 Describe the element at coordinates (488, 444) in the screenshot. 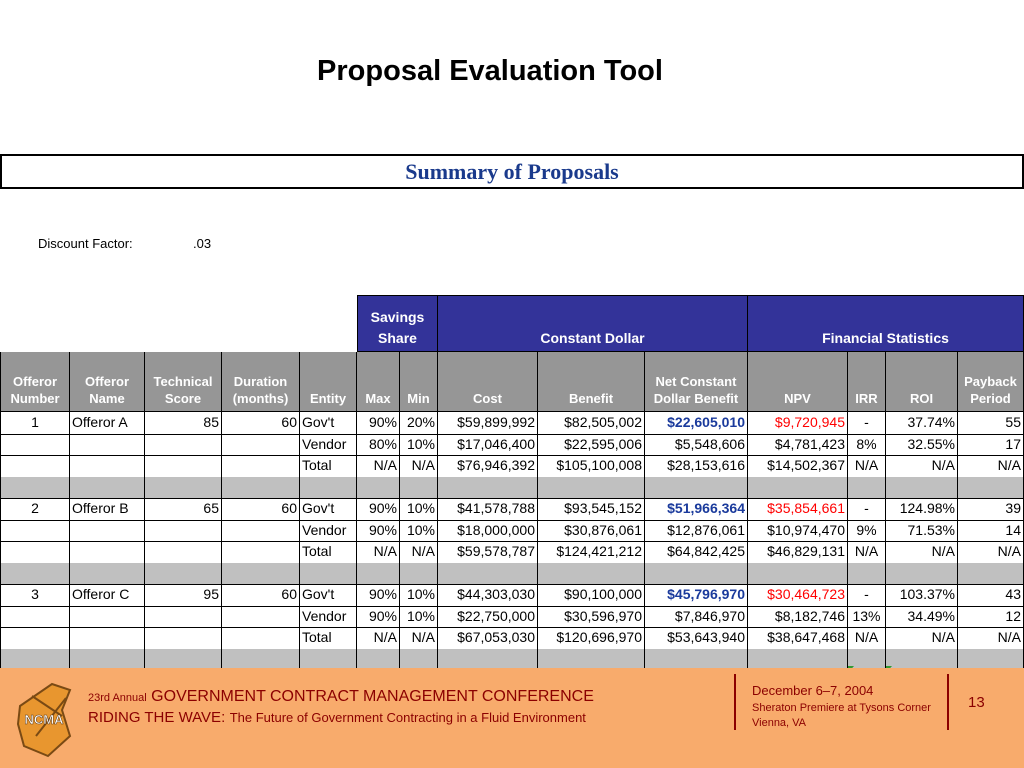

I see `cell: $17,046,400` at that location.